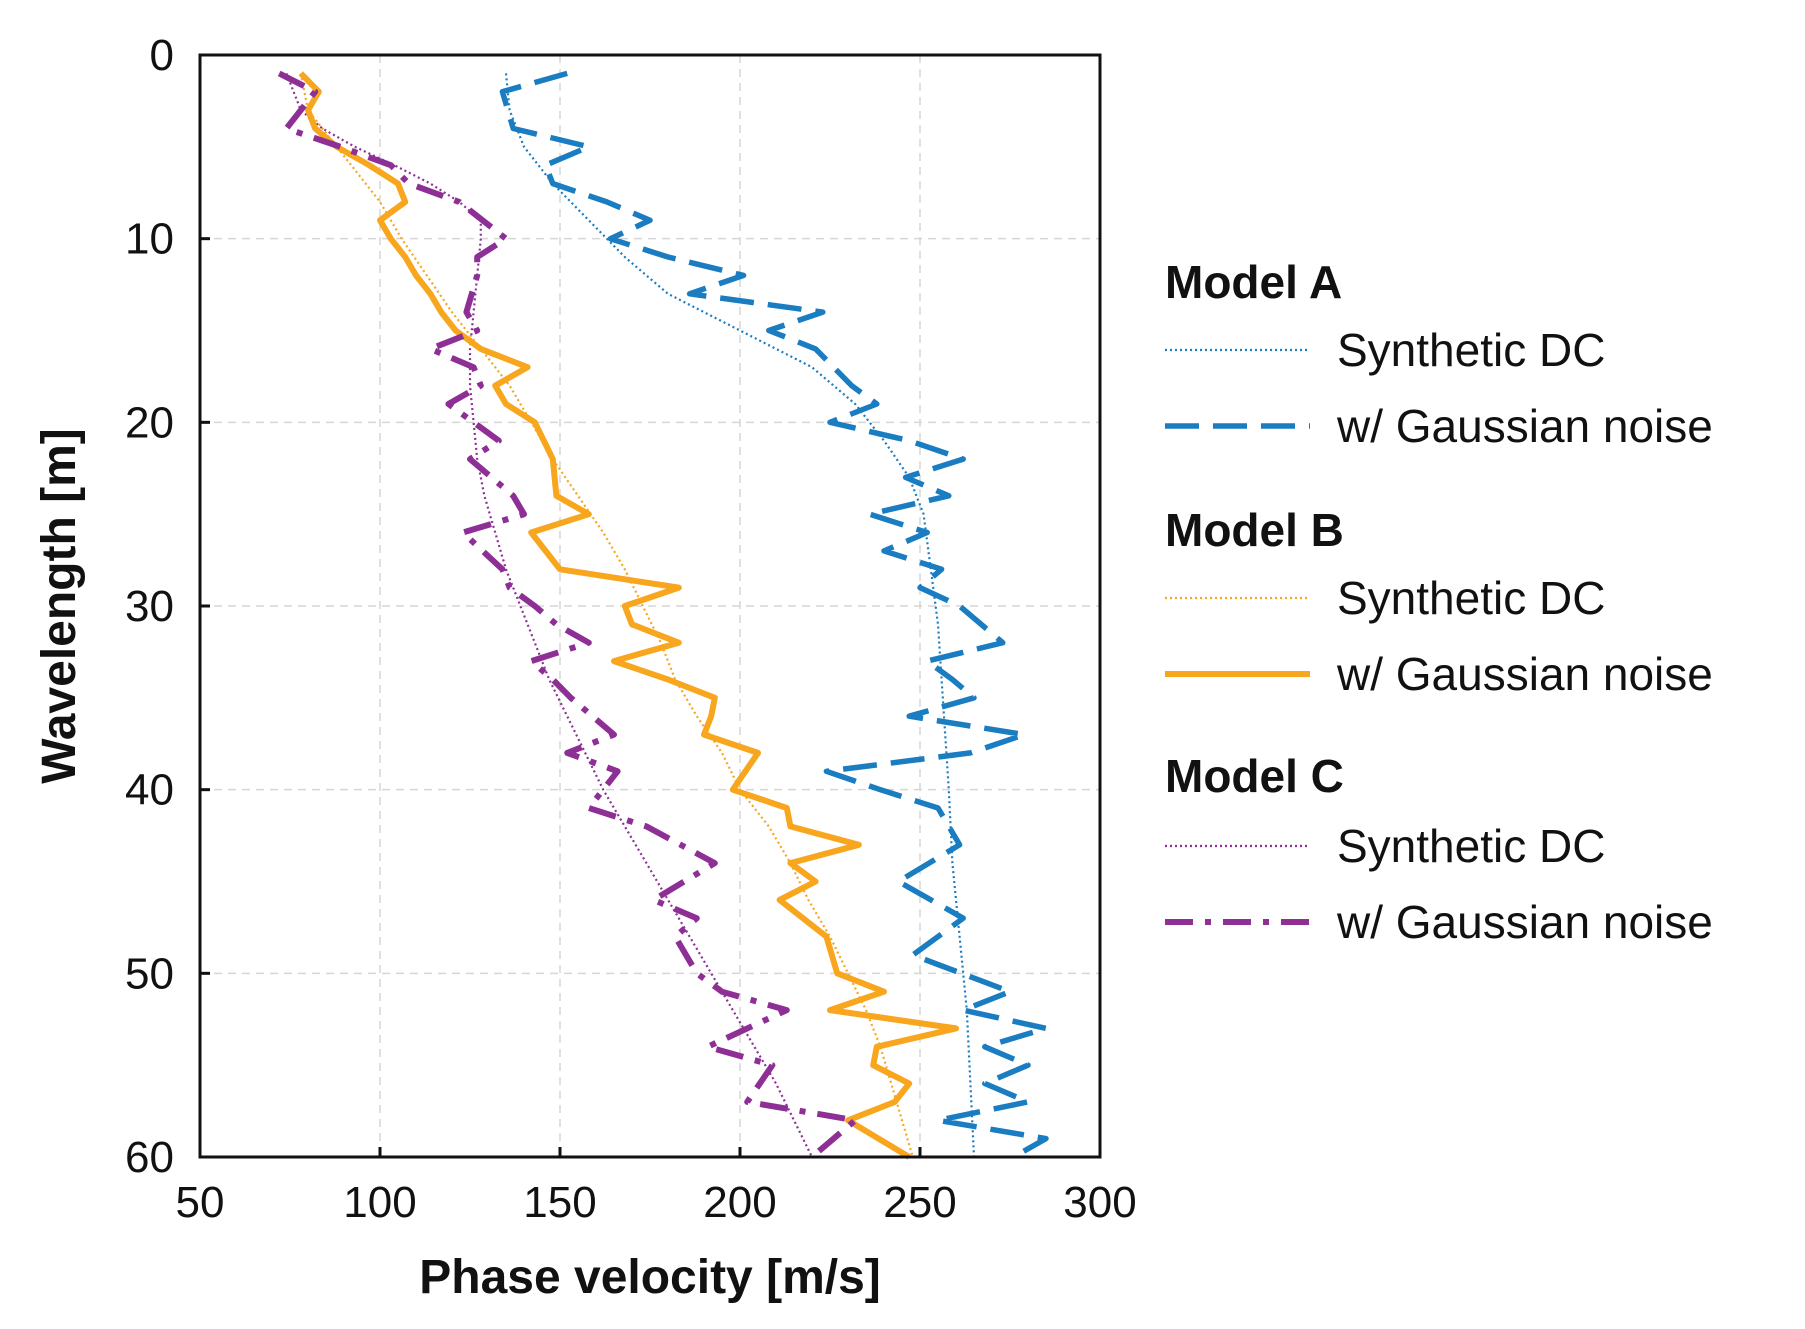 This screenshot has height=1329, width=1805. I want to click on x-tick-label: 300, so click(1099, 1202).